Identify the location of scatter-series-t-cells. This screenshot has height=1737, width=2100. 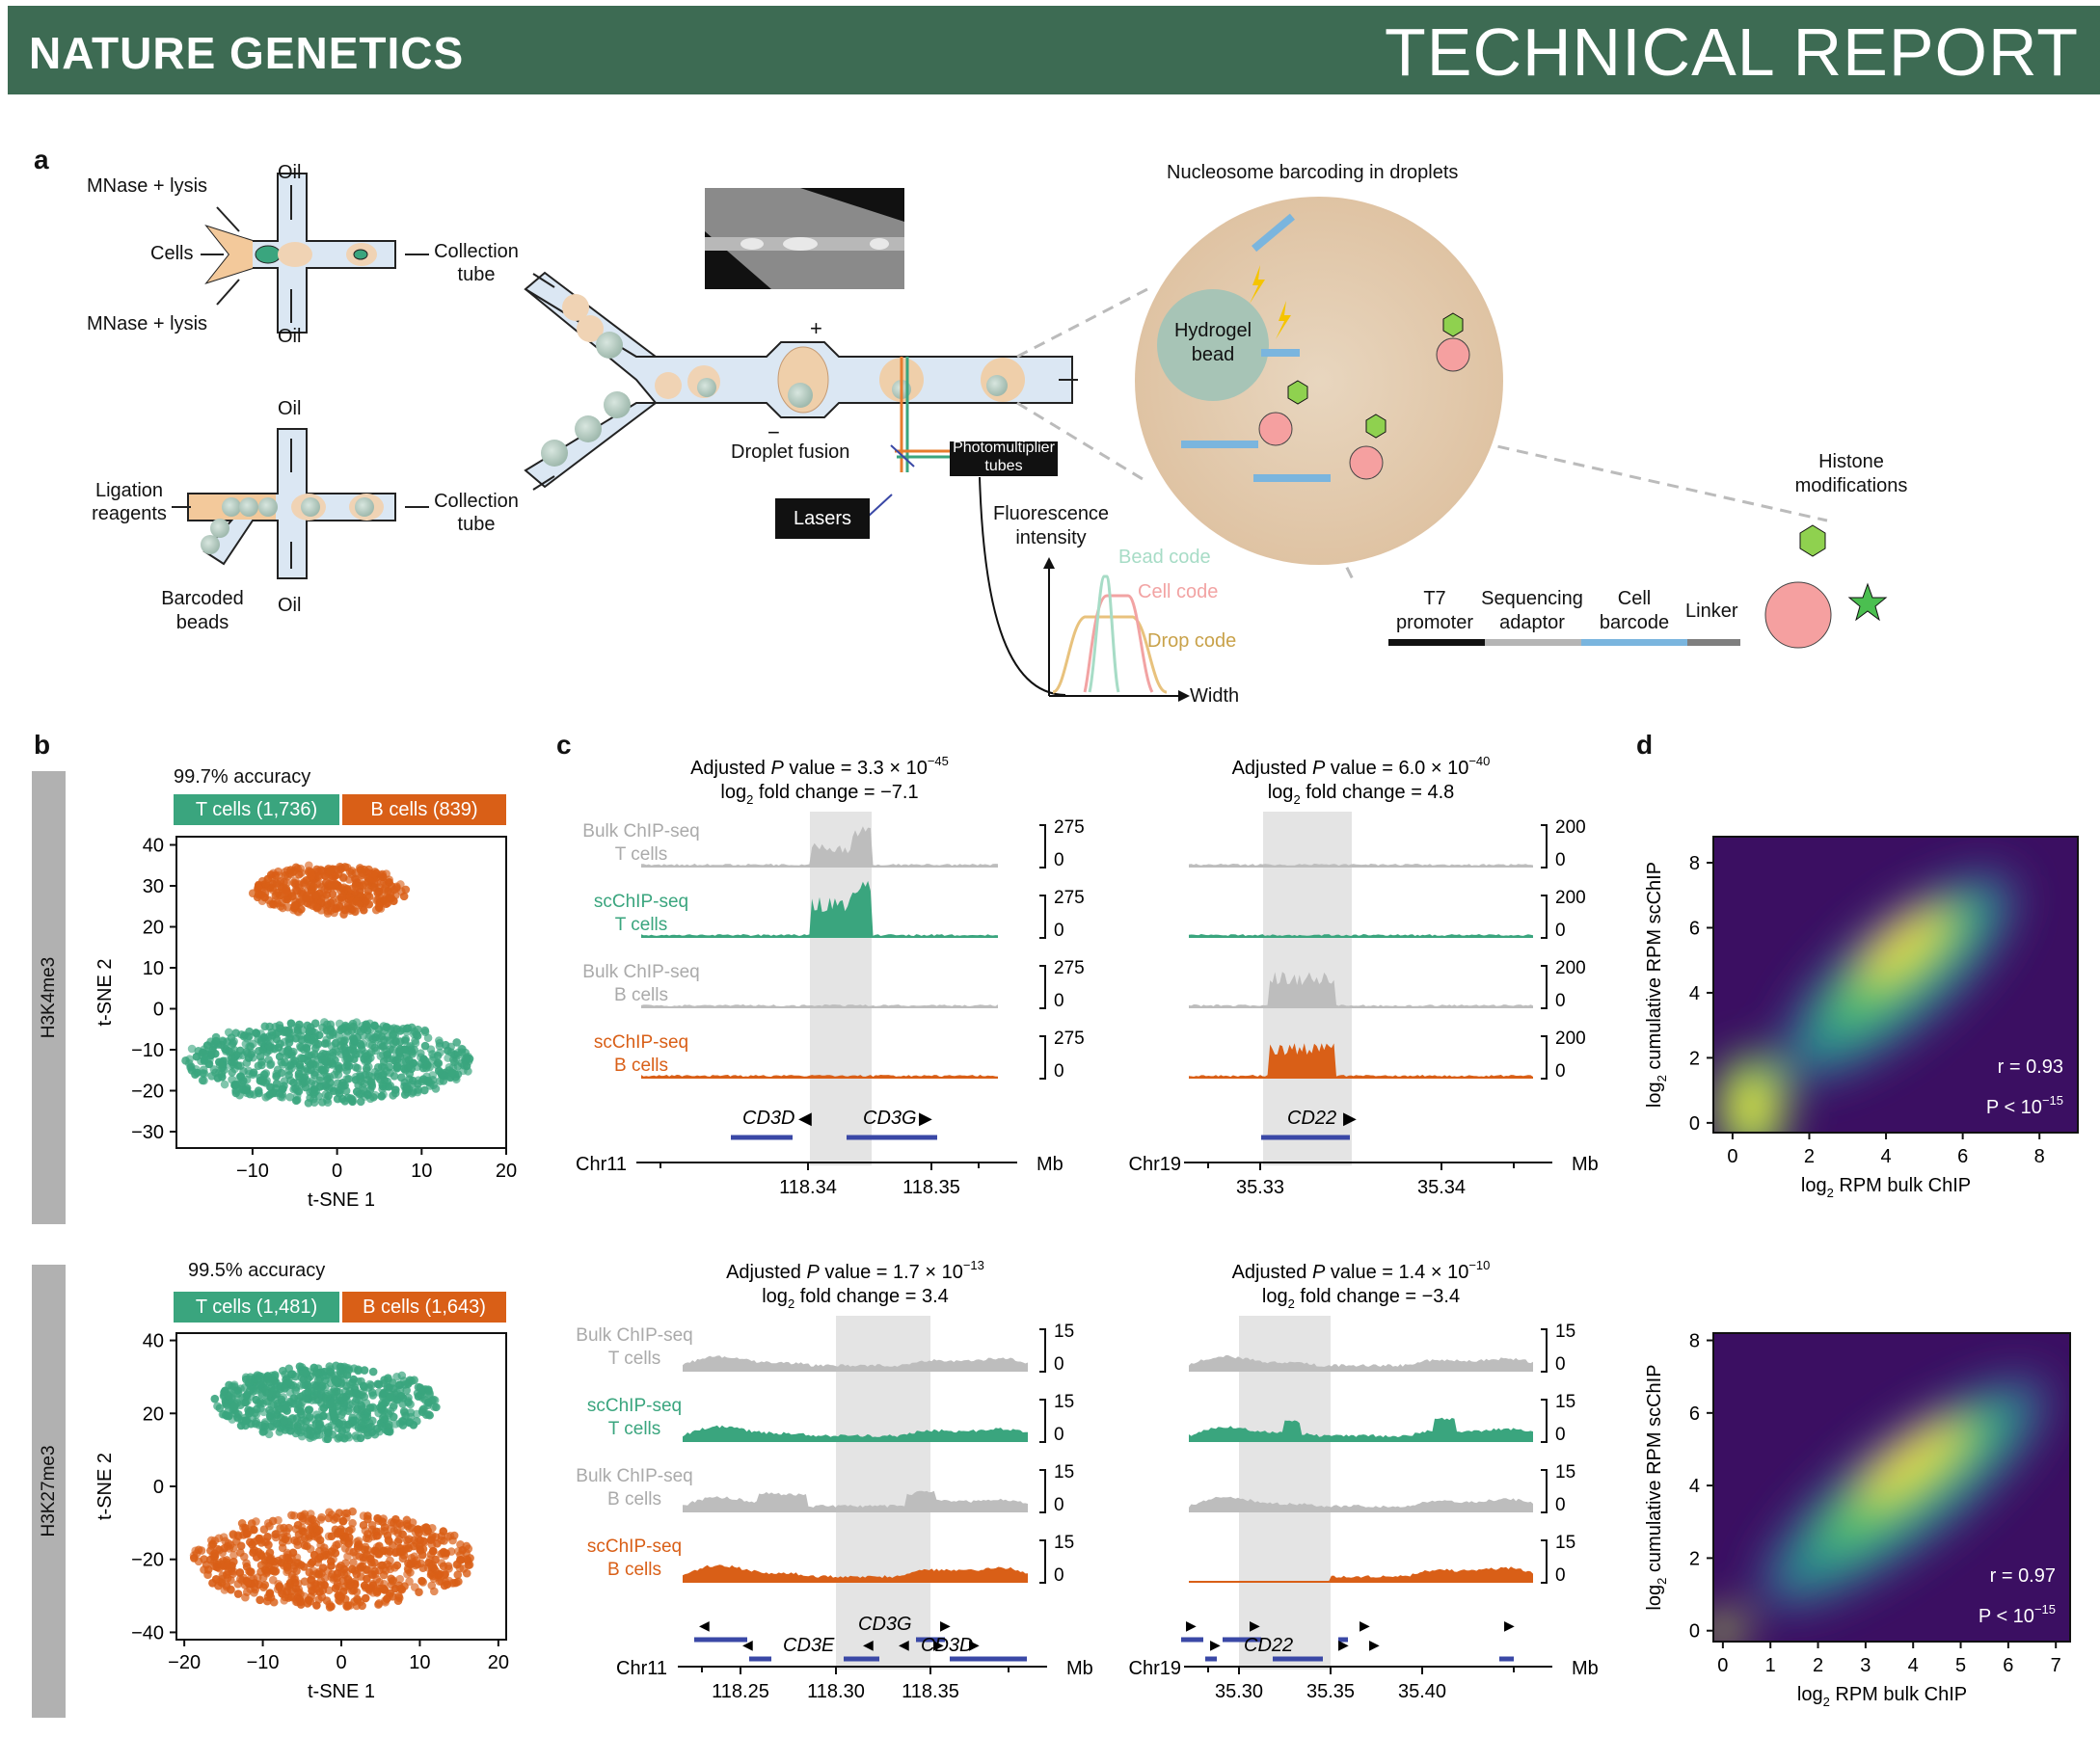
(327, 1063).